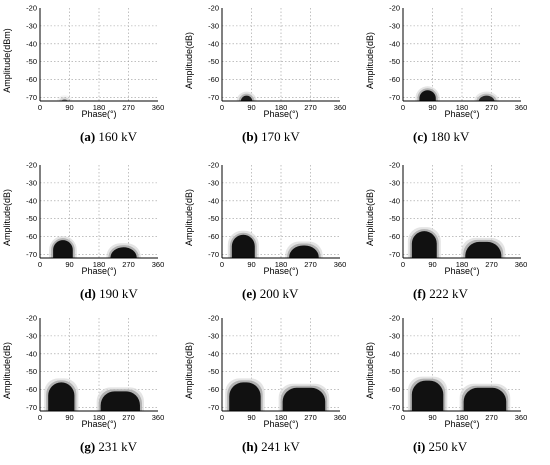 This screenshot has width=550, height=465. I want to click on panel-caption-c: (c) 180 kV, so click(441, 137).